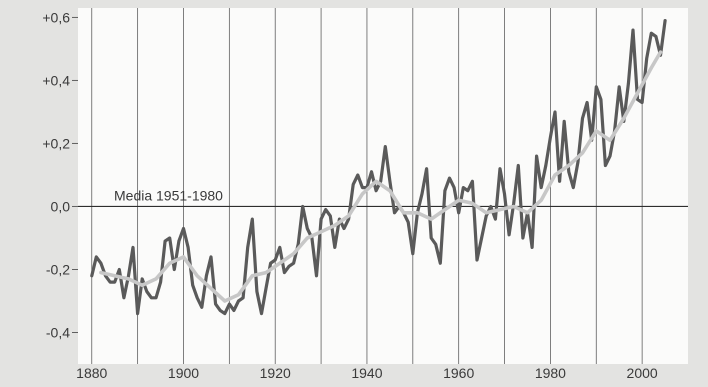 Image resolution: width=708 pixels, height=387 pixels. Describe the element at coordinates (458, 373) in the screenshot. I see `x-tick-label-1960: 1960` at that location.